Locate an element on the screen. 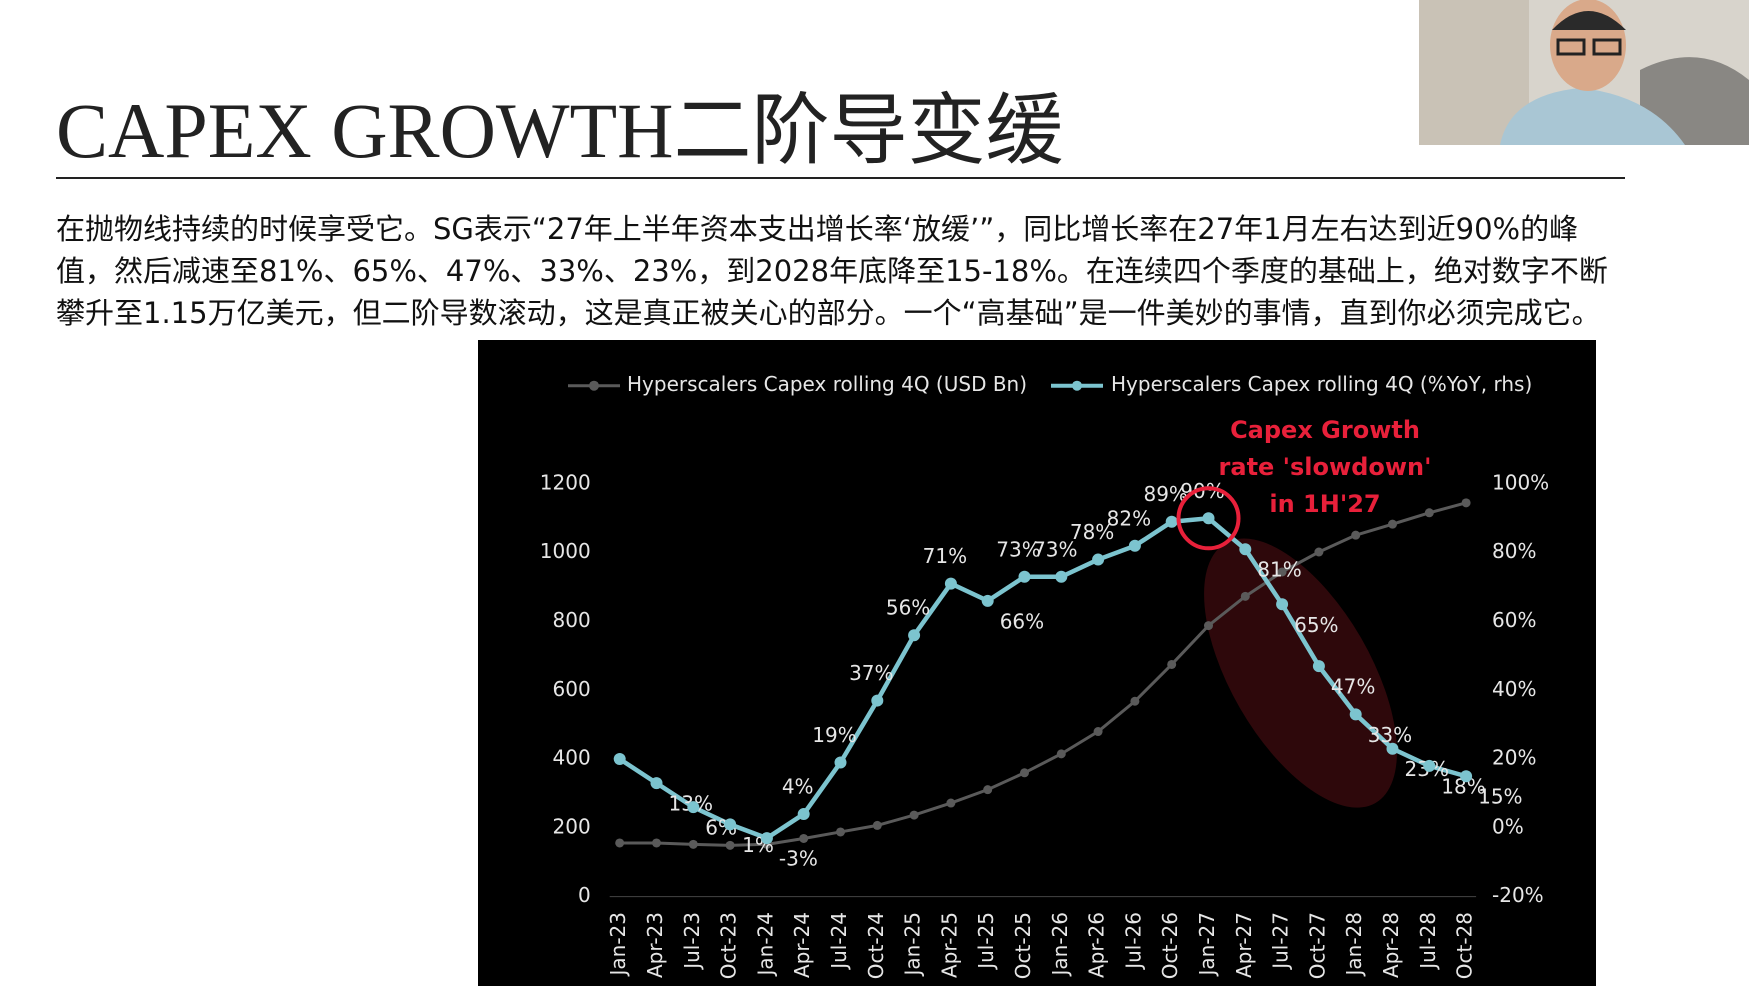 This screenshot has width=1749, height=986. x-tick-label: Apr-25 is located at coordinates (949, 945).